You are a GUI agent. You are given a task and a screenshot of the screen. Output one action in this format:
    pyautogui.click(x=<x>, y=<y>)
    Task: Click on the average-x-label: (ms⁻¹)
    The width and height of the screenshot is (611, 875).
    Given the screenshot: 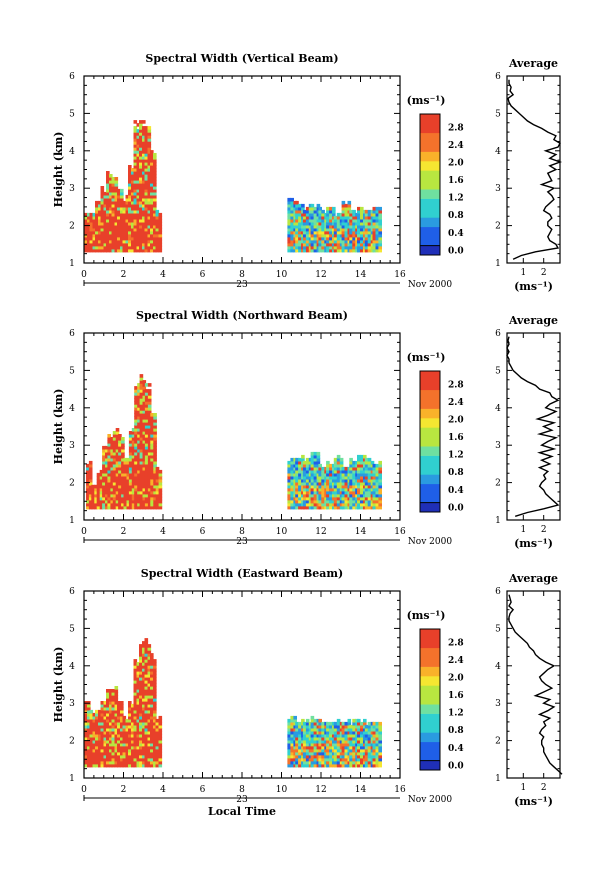 What is the action you would take?
    pyautogui.click(x=533, y=286)
    